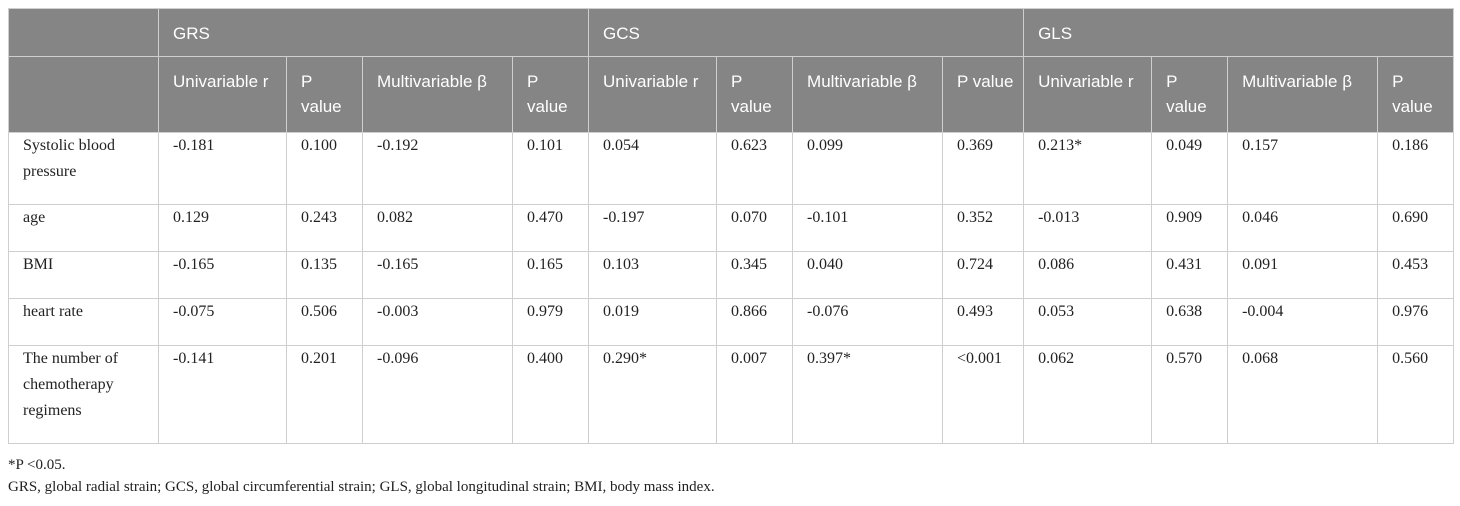 The width and height of the screenshot is (1460, 506). I want to click on table-cell: 0.091, so click(1303, 275).